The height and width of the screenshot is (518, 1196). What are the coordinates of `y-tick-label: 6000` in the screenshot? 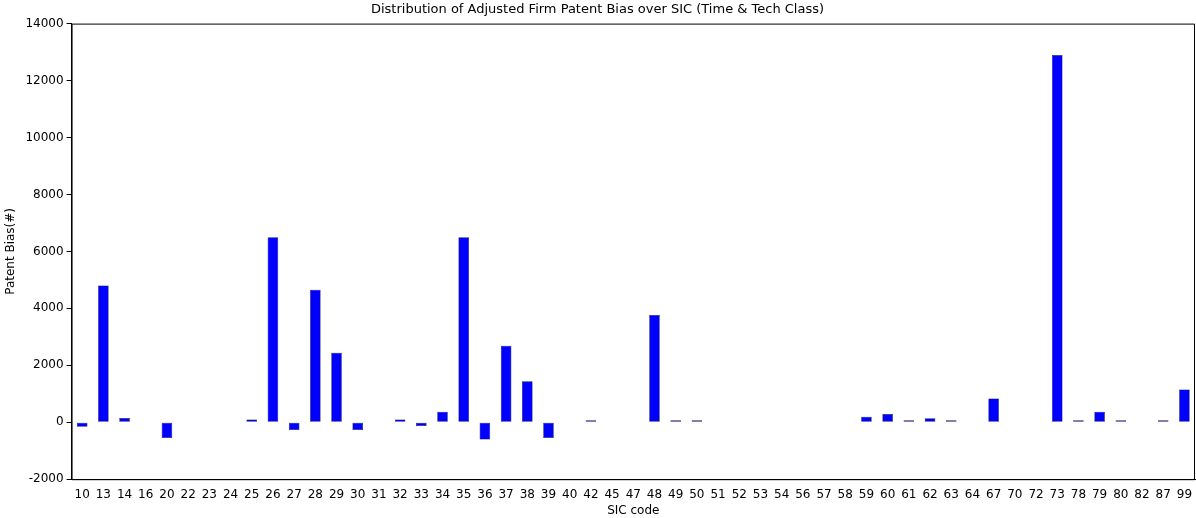 It's located at (48, 250).